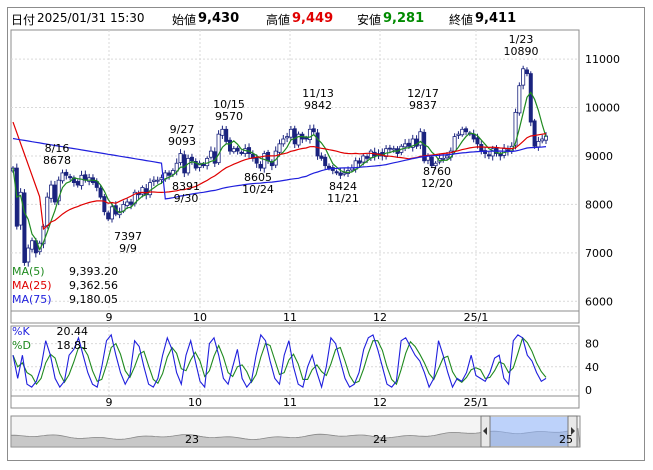  I want to click on annotation-label: 8424, so click(343, 186).